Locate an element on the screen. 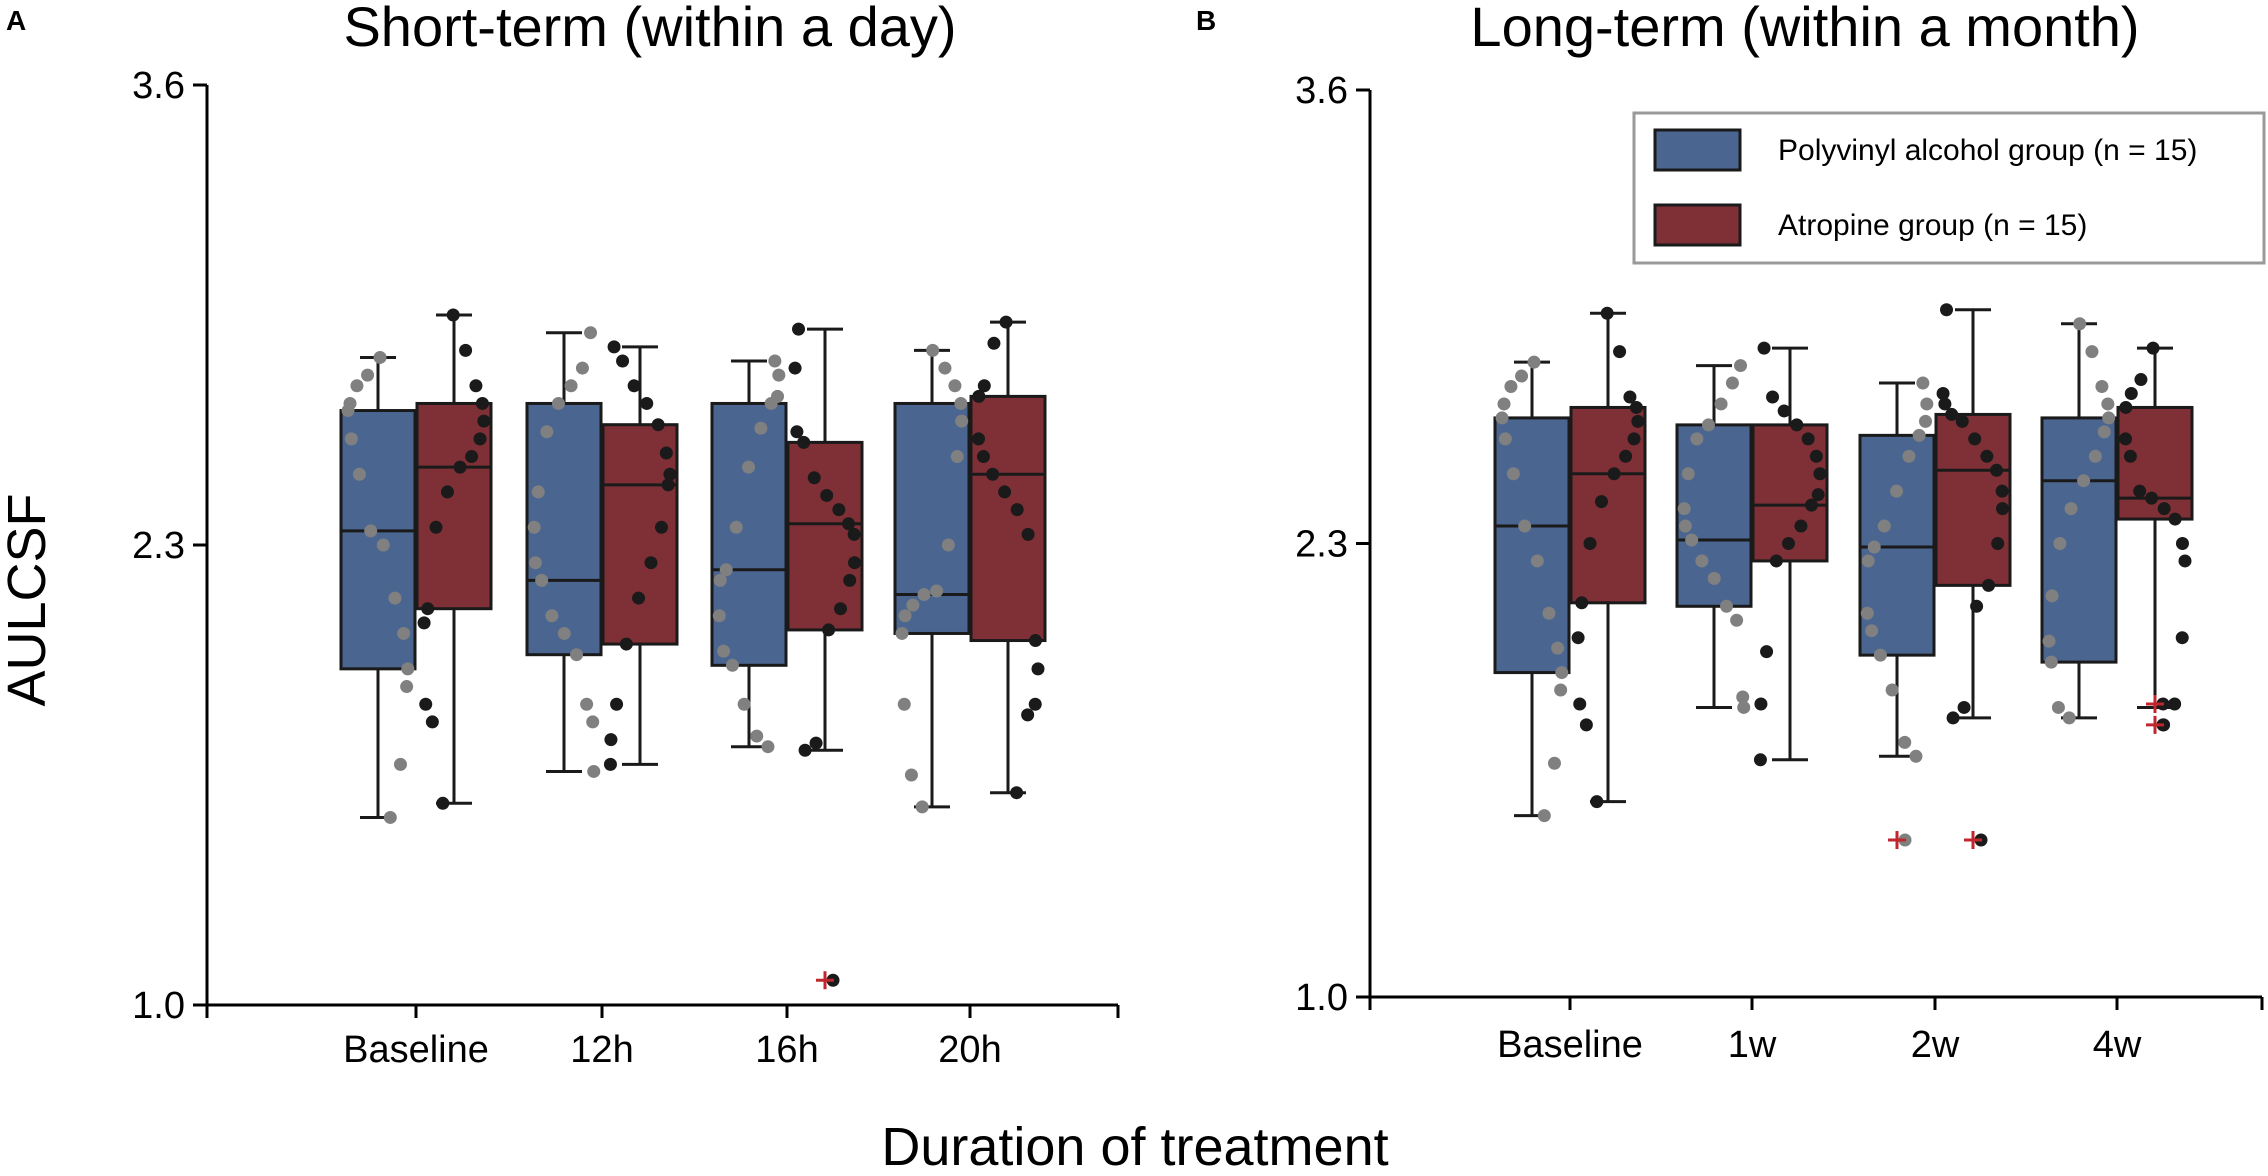  box-pva-4w is located at coordinates (2079, 521).